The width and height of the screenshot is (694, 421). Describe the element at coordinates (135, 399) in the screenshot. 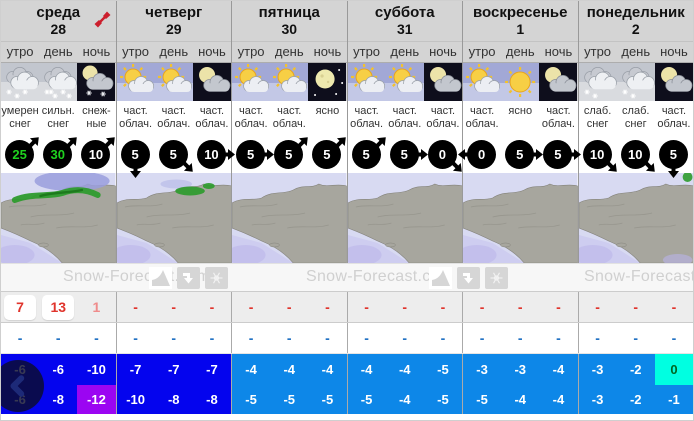

I see `min-temp-cell: -10` at that location.